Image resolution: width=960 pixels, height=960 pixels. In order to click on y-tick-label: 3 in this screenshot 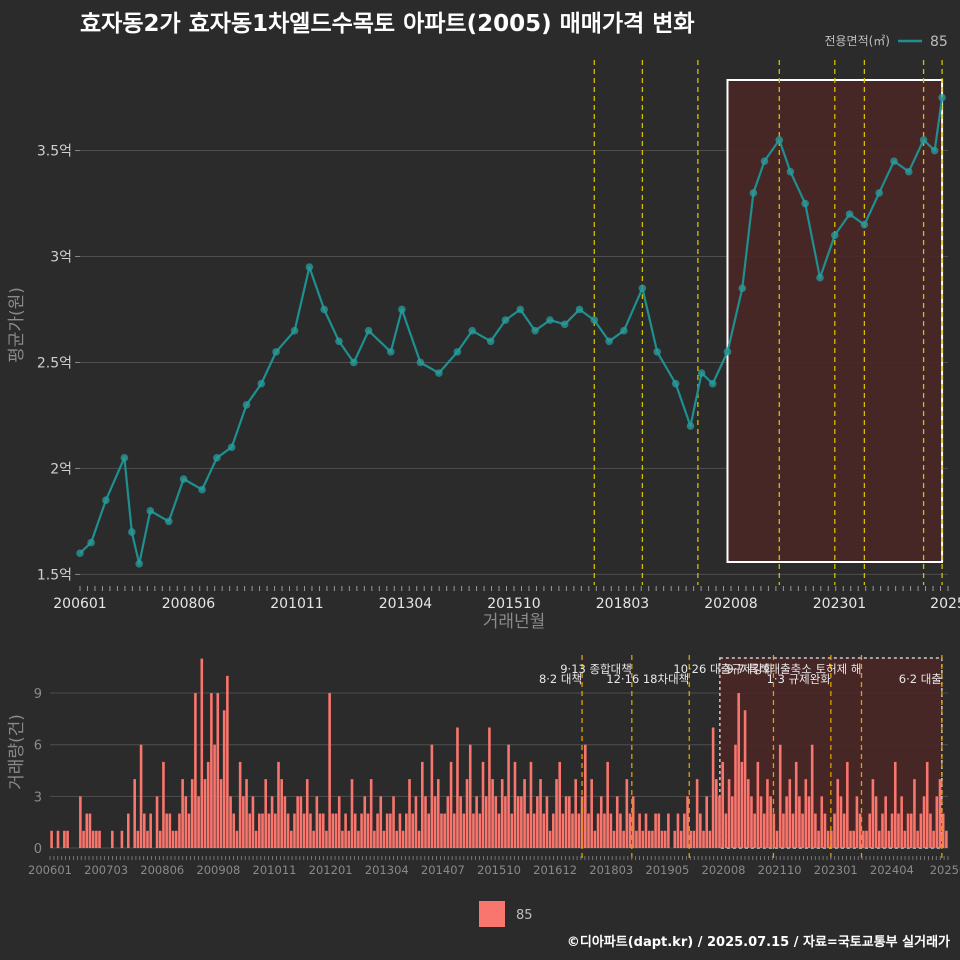, I will do `click(38, 797)`.